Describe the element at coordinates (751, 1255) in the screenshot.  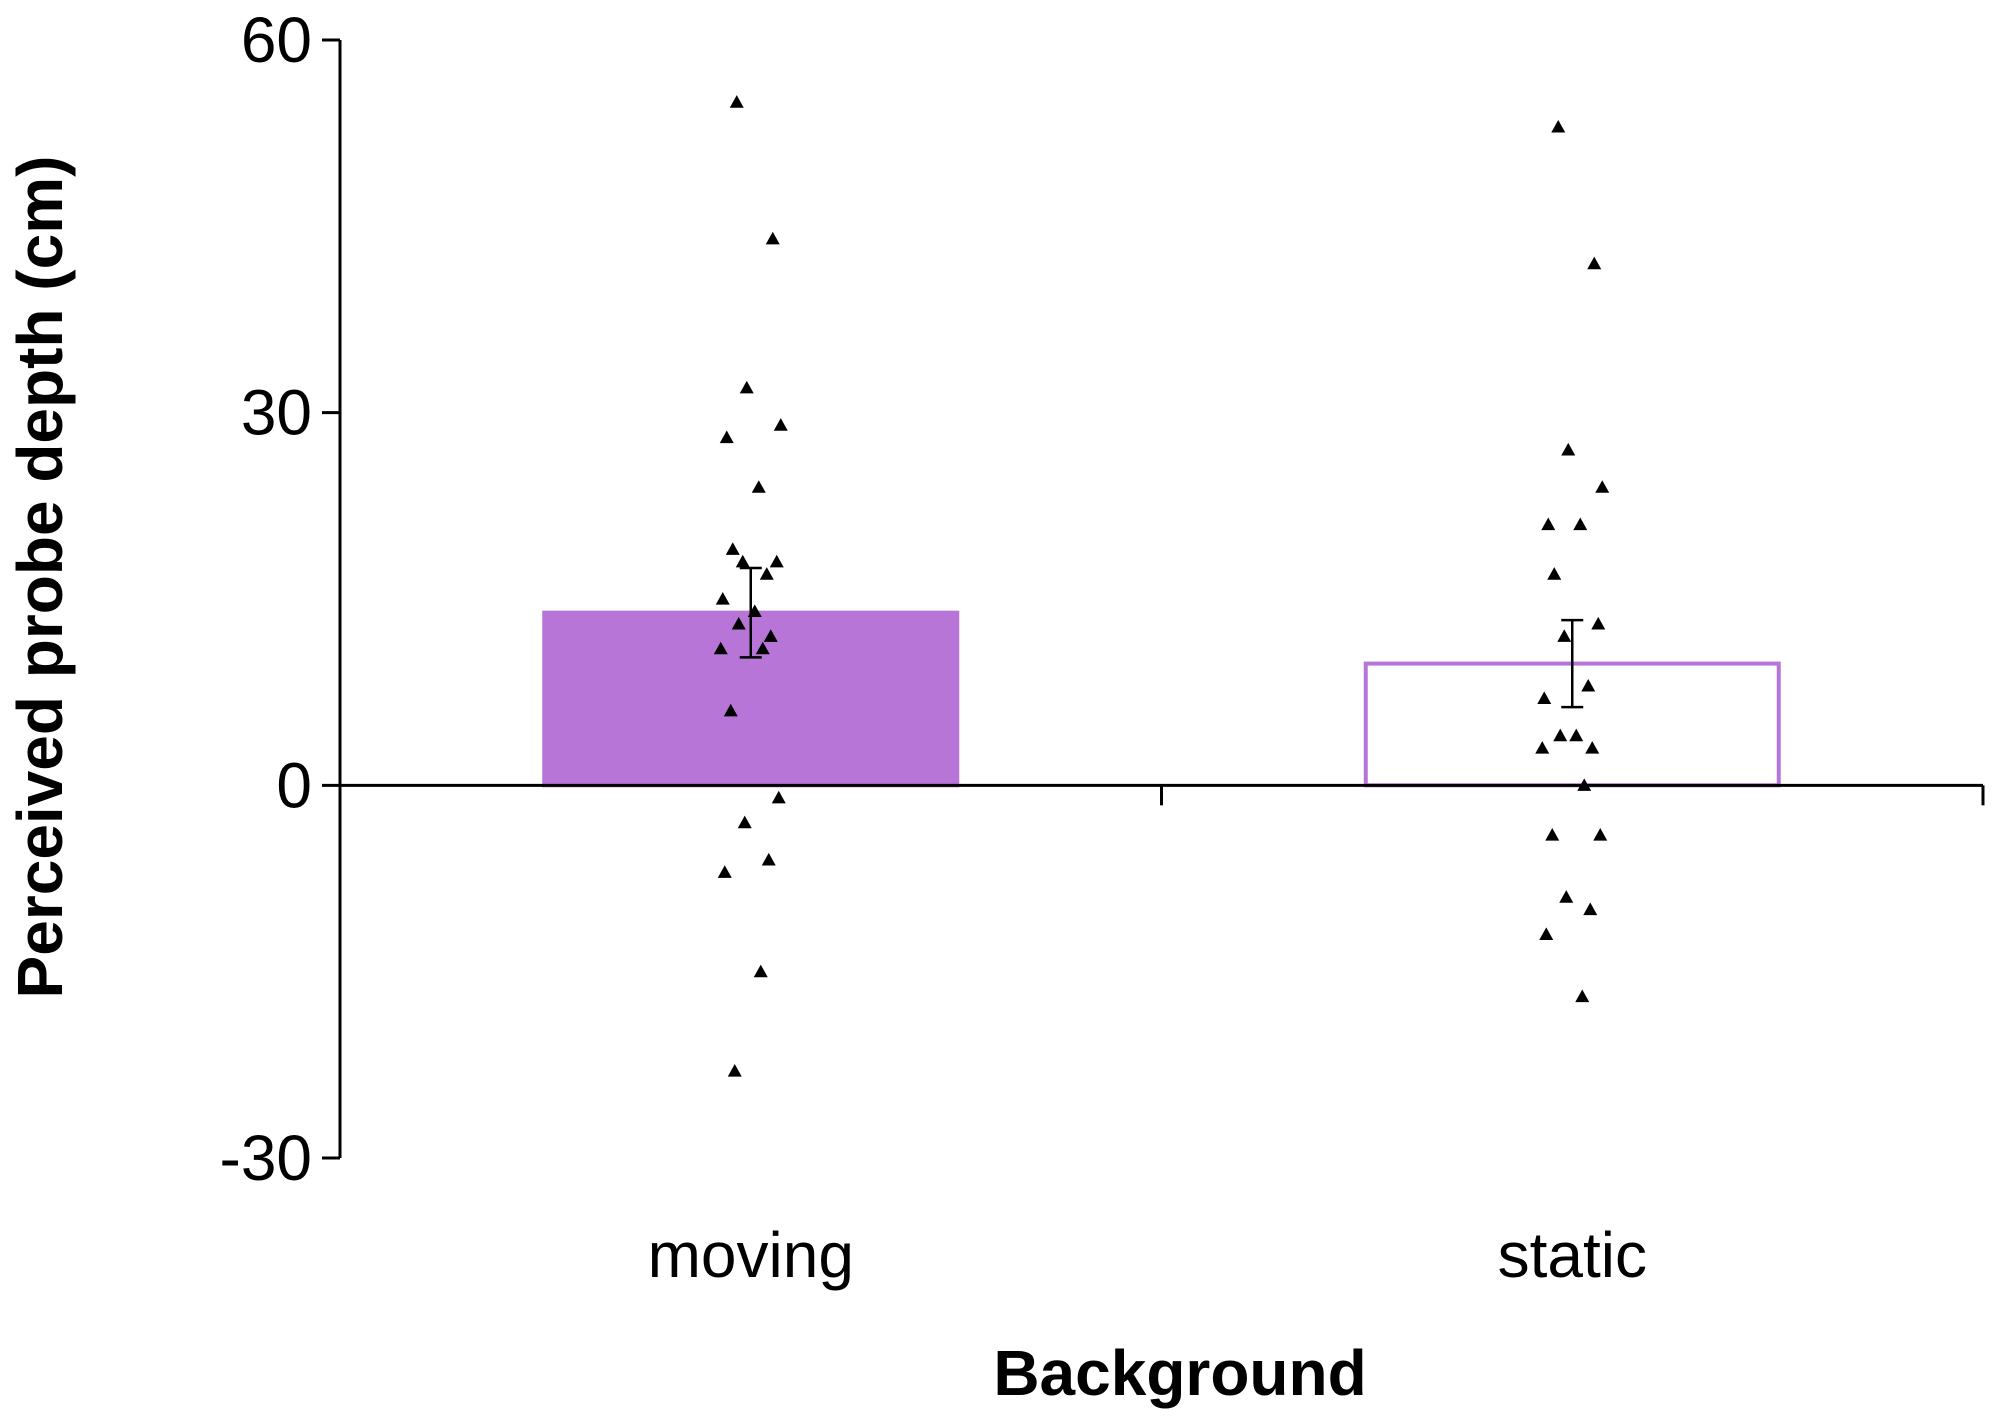
I see `x-tick-label-moving: moving` at that location.